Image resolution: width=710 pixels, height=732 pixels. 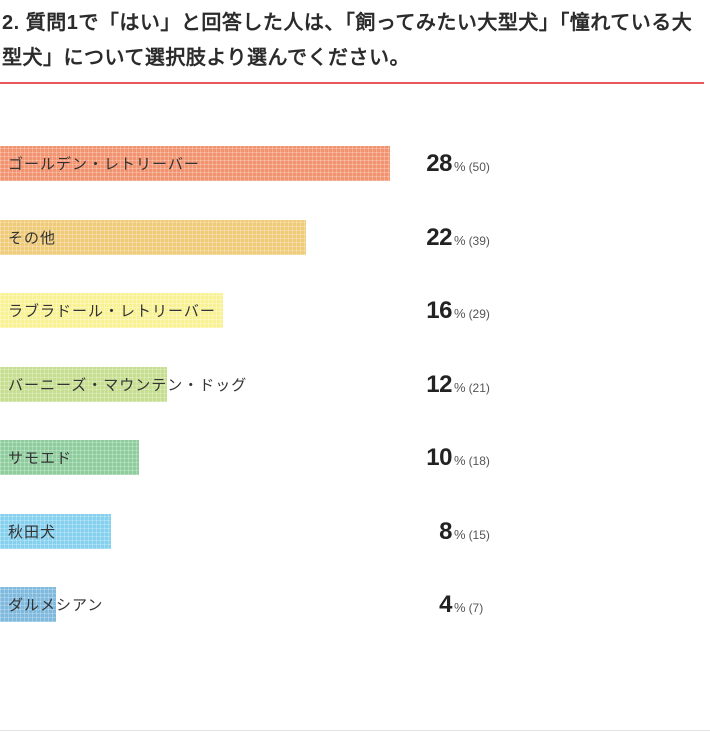 What do you see at coordinates (32, 238) in the screenshot?
I see `bar-label: その他` at bounding box center [32, 238].